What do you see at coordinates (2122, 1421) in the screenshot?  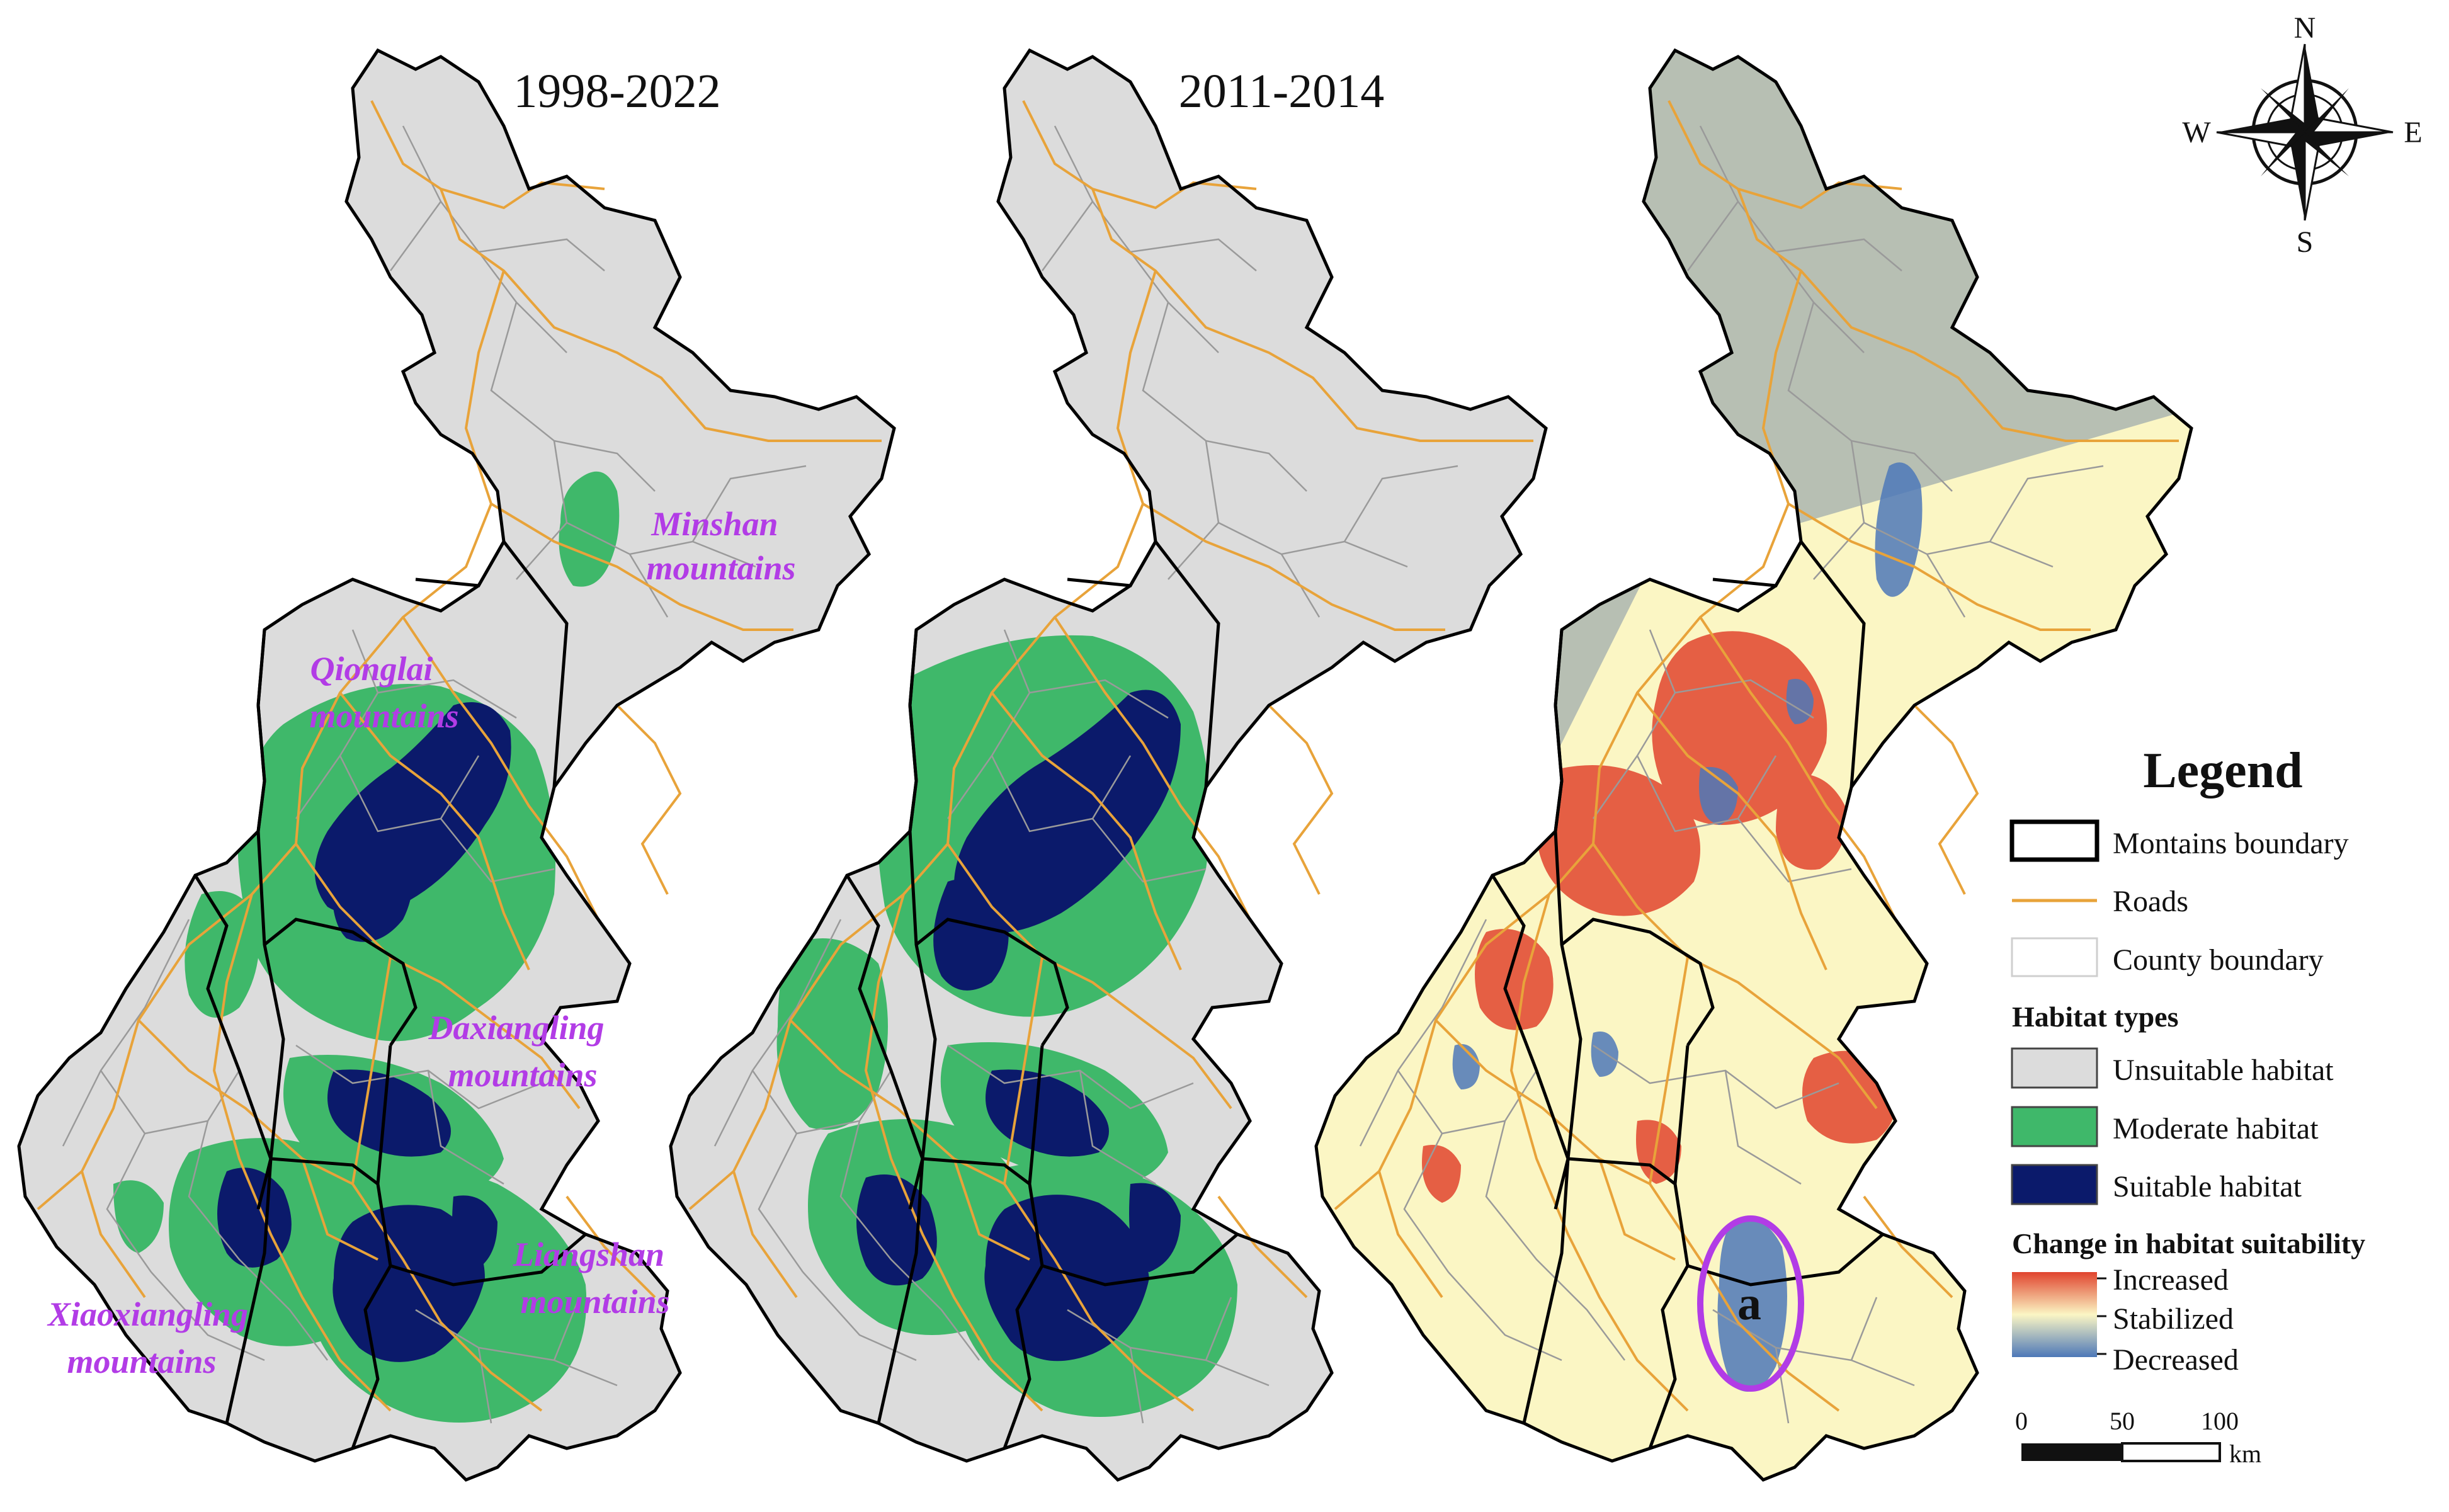 I see `scale-tick-50: 50` at bounding box center [2122, 1421].